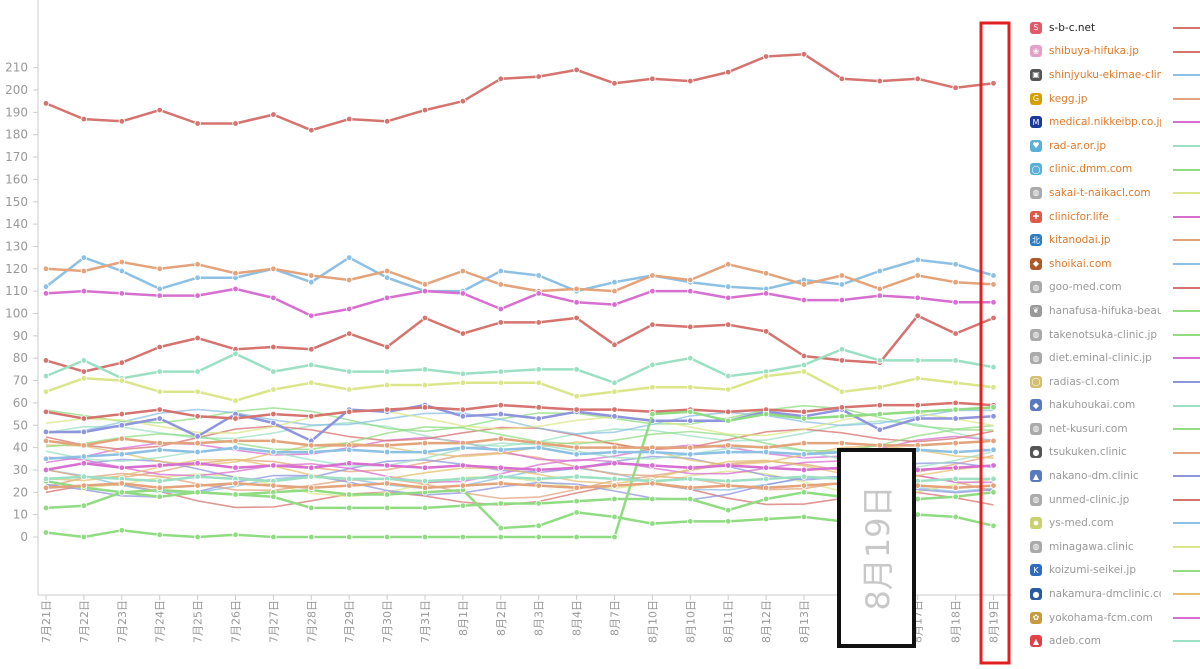  Describe the element at coordinates (1115, 193) in the screenshot. I see `legend-item: ◍ sakai-t-naikacl.com` at that location.